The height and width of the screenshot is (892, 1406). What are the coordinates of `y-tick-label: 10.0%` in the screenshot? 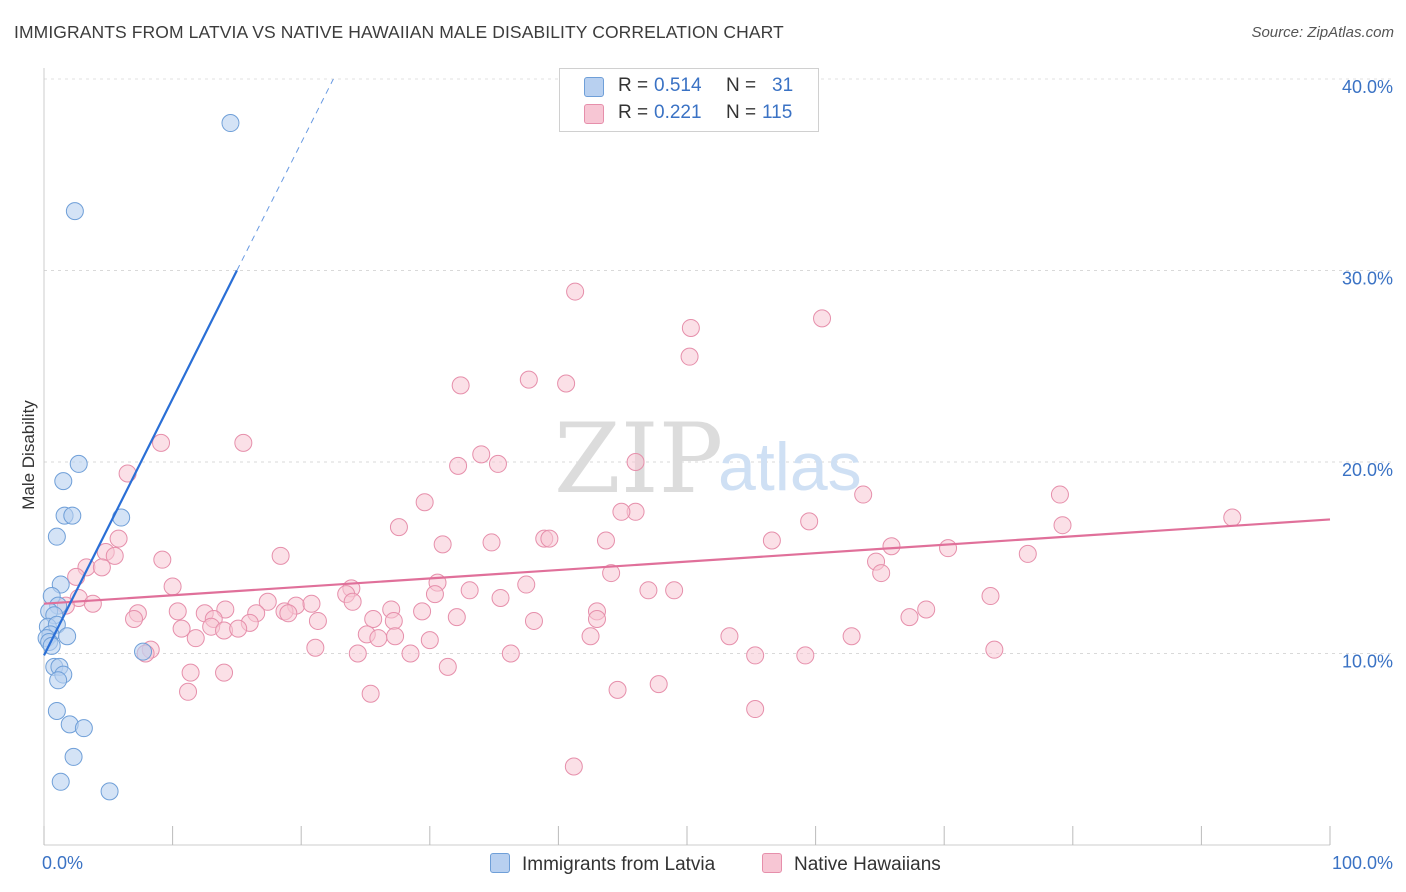 It's located at (1367, 662).